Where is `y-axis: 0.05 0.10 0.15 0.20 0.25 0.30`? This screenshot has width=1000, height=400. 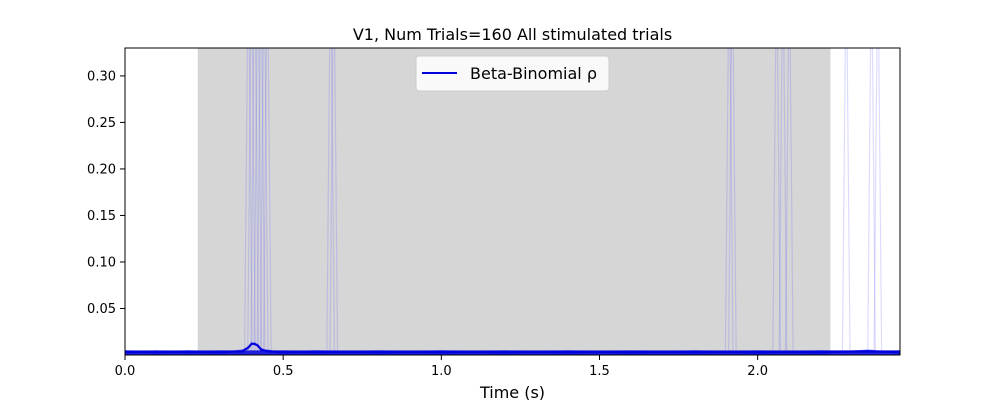
y-axis: 0.05 0.10 0.15 0.20 0.25 0.30 is located at coordinates (106, 193).